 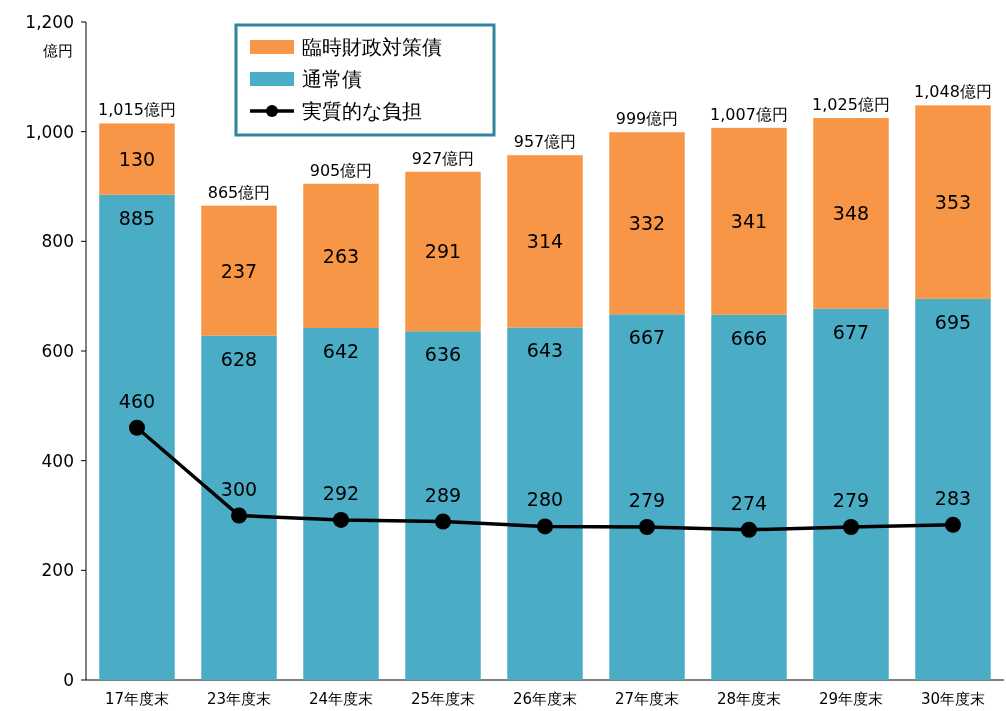 I want to click on data-label: 332, so click(x=647, y=223).